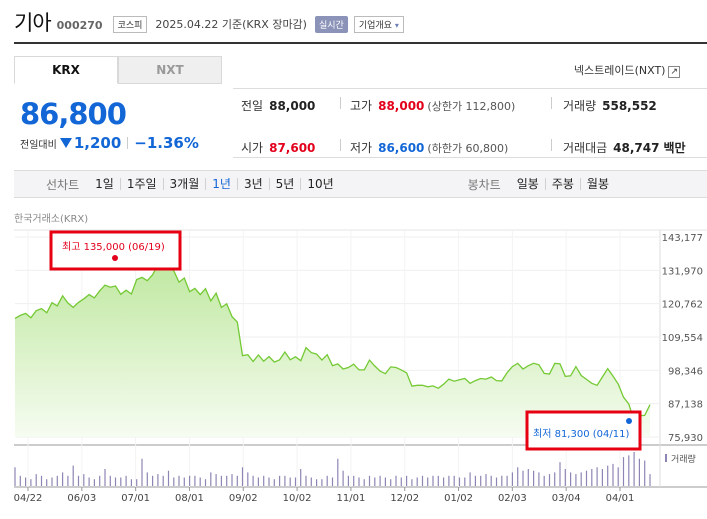 The image size is (707, 519). Describe the element at coordinates (284, 184) in the screenshot. I see `period-5y: 5년` at that location.